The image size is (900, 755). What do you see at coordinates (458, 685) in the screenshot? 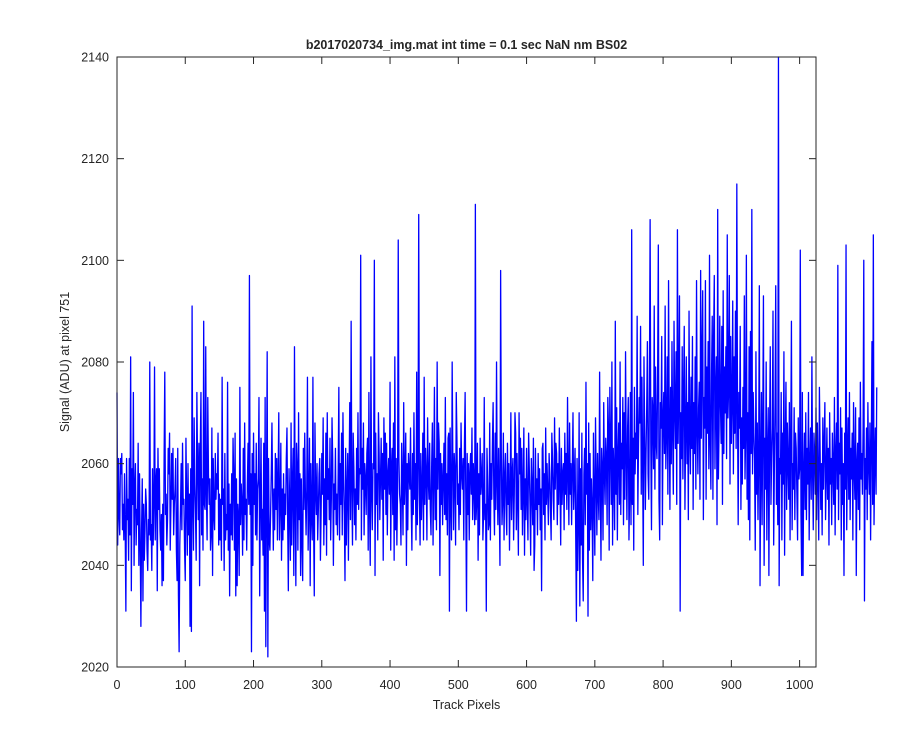
I see `x-tick-label: 500` at bounding box center [458, 685].